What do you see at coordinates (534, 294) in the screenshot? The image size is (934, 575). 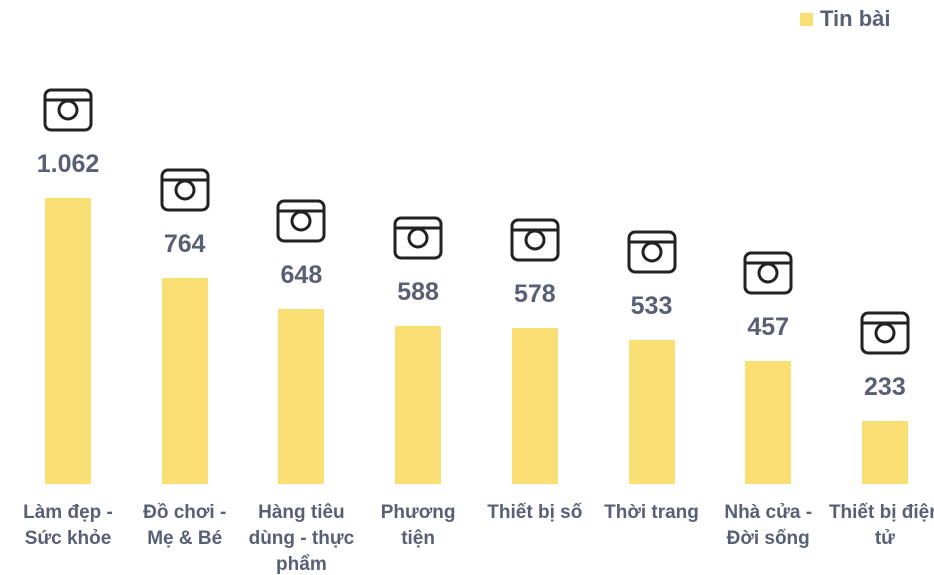 I see `value-label: 578` at bounding box center [534, 294].